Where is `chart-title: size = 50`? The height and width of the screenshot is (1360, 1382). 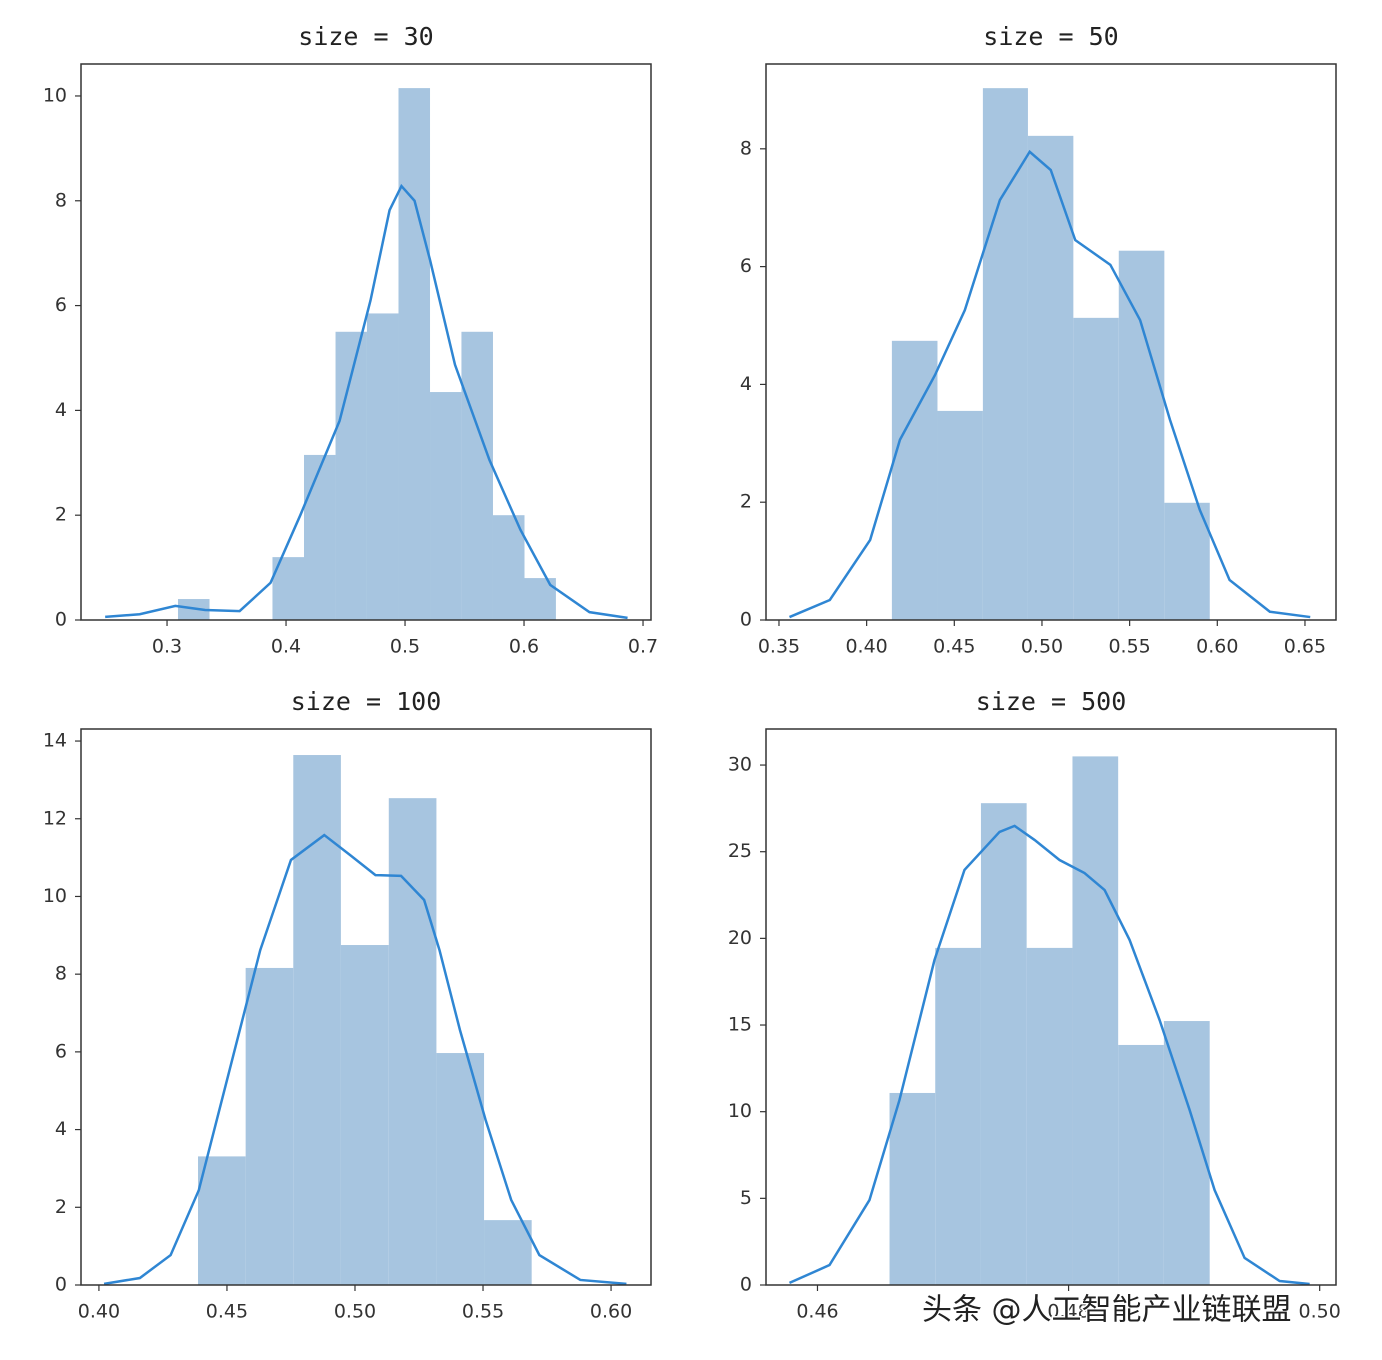
chart-title: size = 50 is located at coordinates (1050, 36).